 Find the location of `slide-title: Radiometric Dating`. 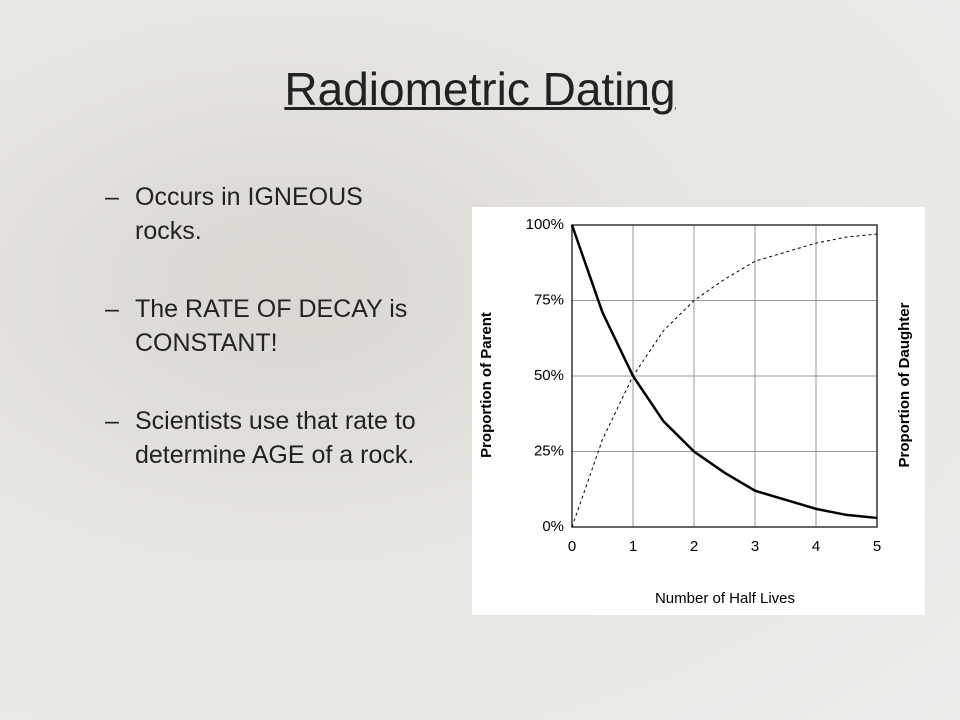

slide-title: Radiometric Dating is located at coordinates (480, 89).